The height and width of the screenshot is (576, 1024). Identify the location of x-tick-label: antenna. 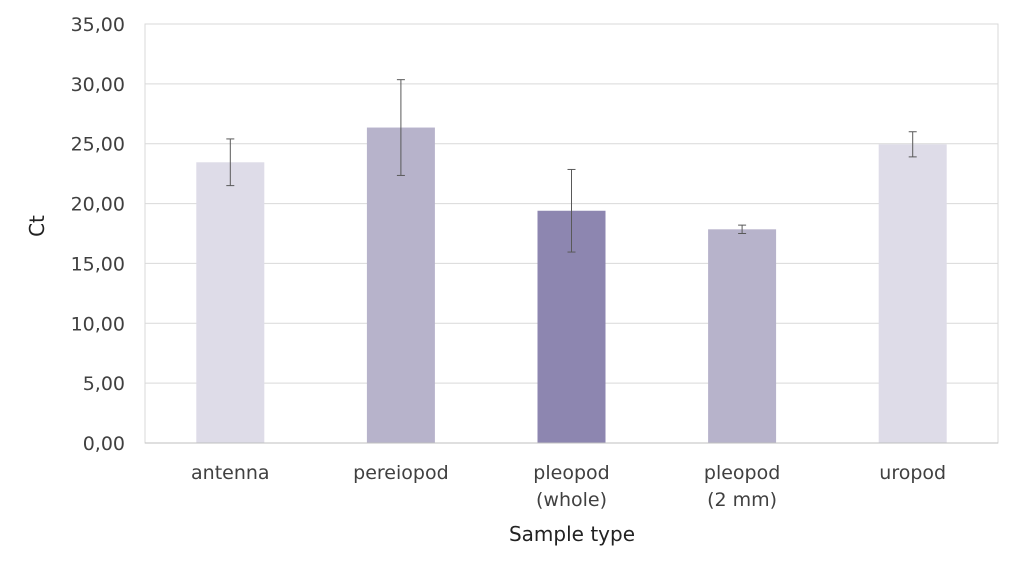
(230, 473).